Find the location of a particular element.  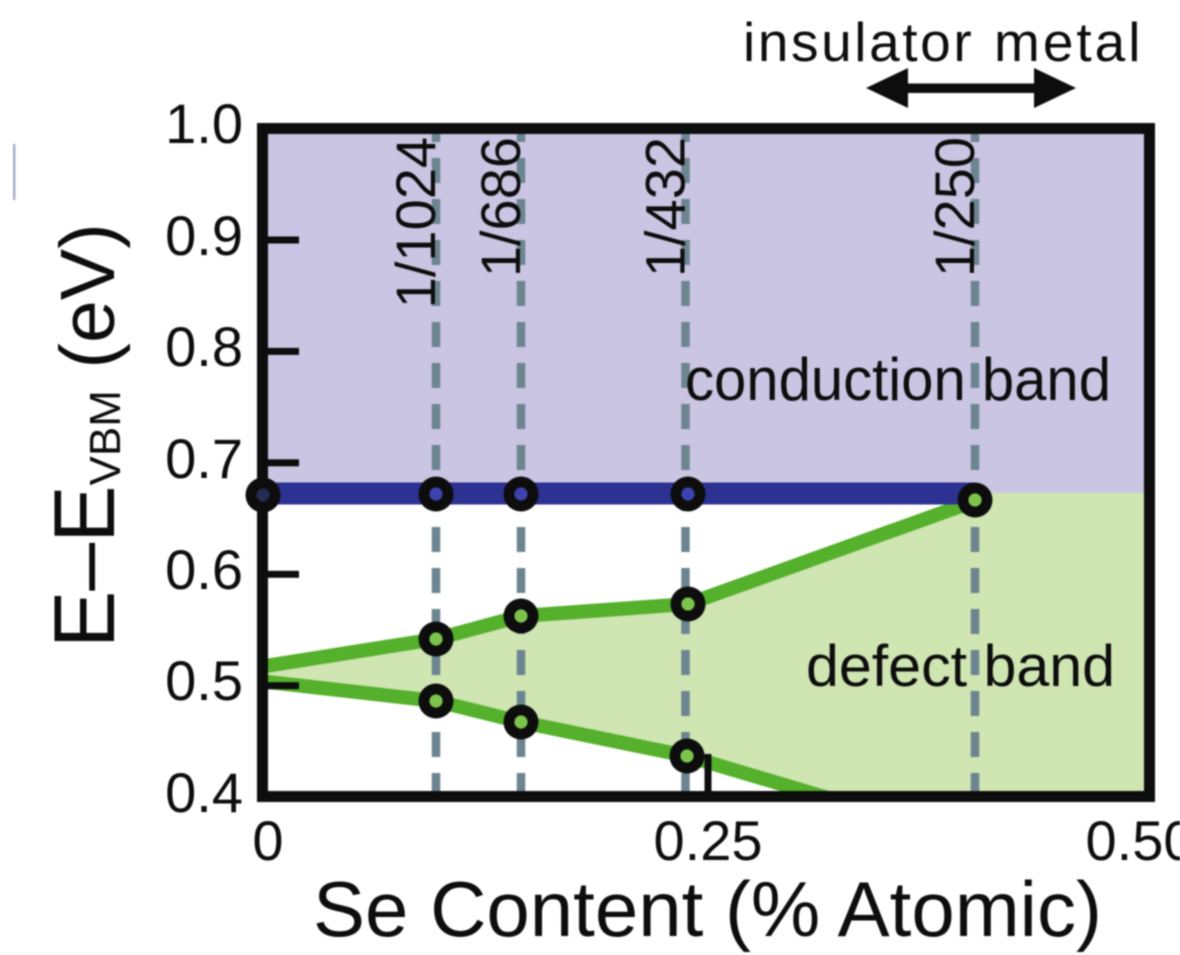

svg-text: 0.8 is located at coordinates (204, 346).